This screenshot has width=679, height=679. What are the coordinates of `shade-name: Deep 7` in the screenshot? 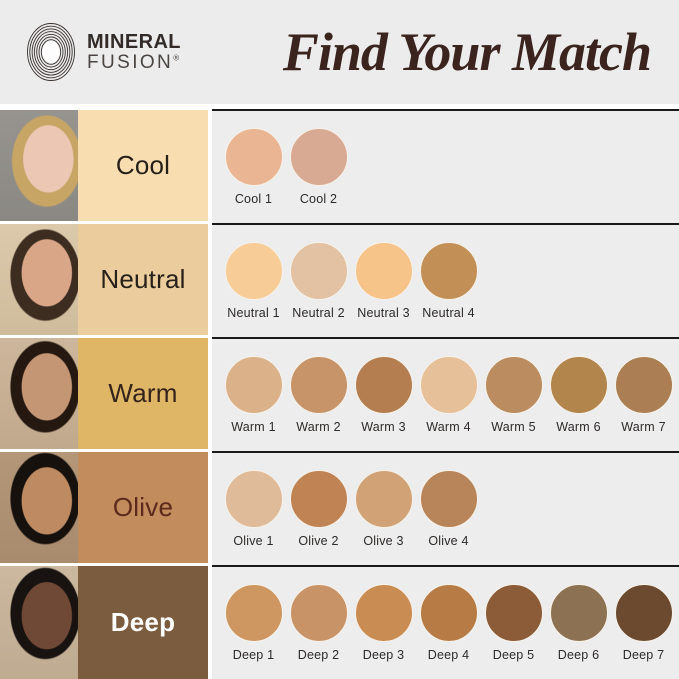 It's located at (643, 655).